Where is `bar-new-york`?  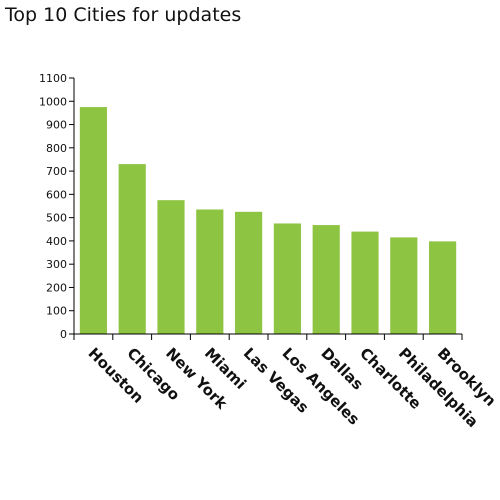
bar-new-york is located at coordinates (171, 267).